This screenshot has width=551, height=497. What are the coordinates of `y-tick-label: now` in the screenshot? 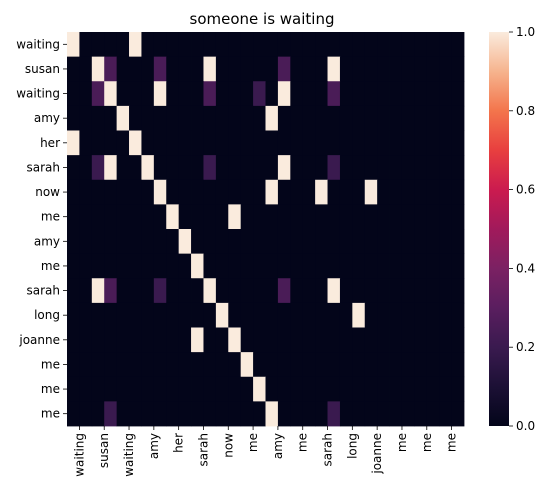 It's located at (47, 192).